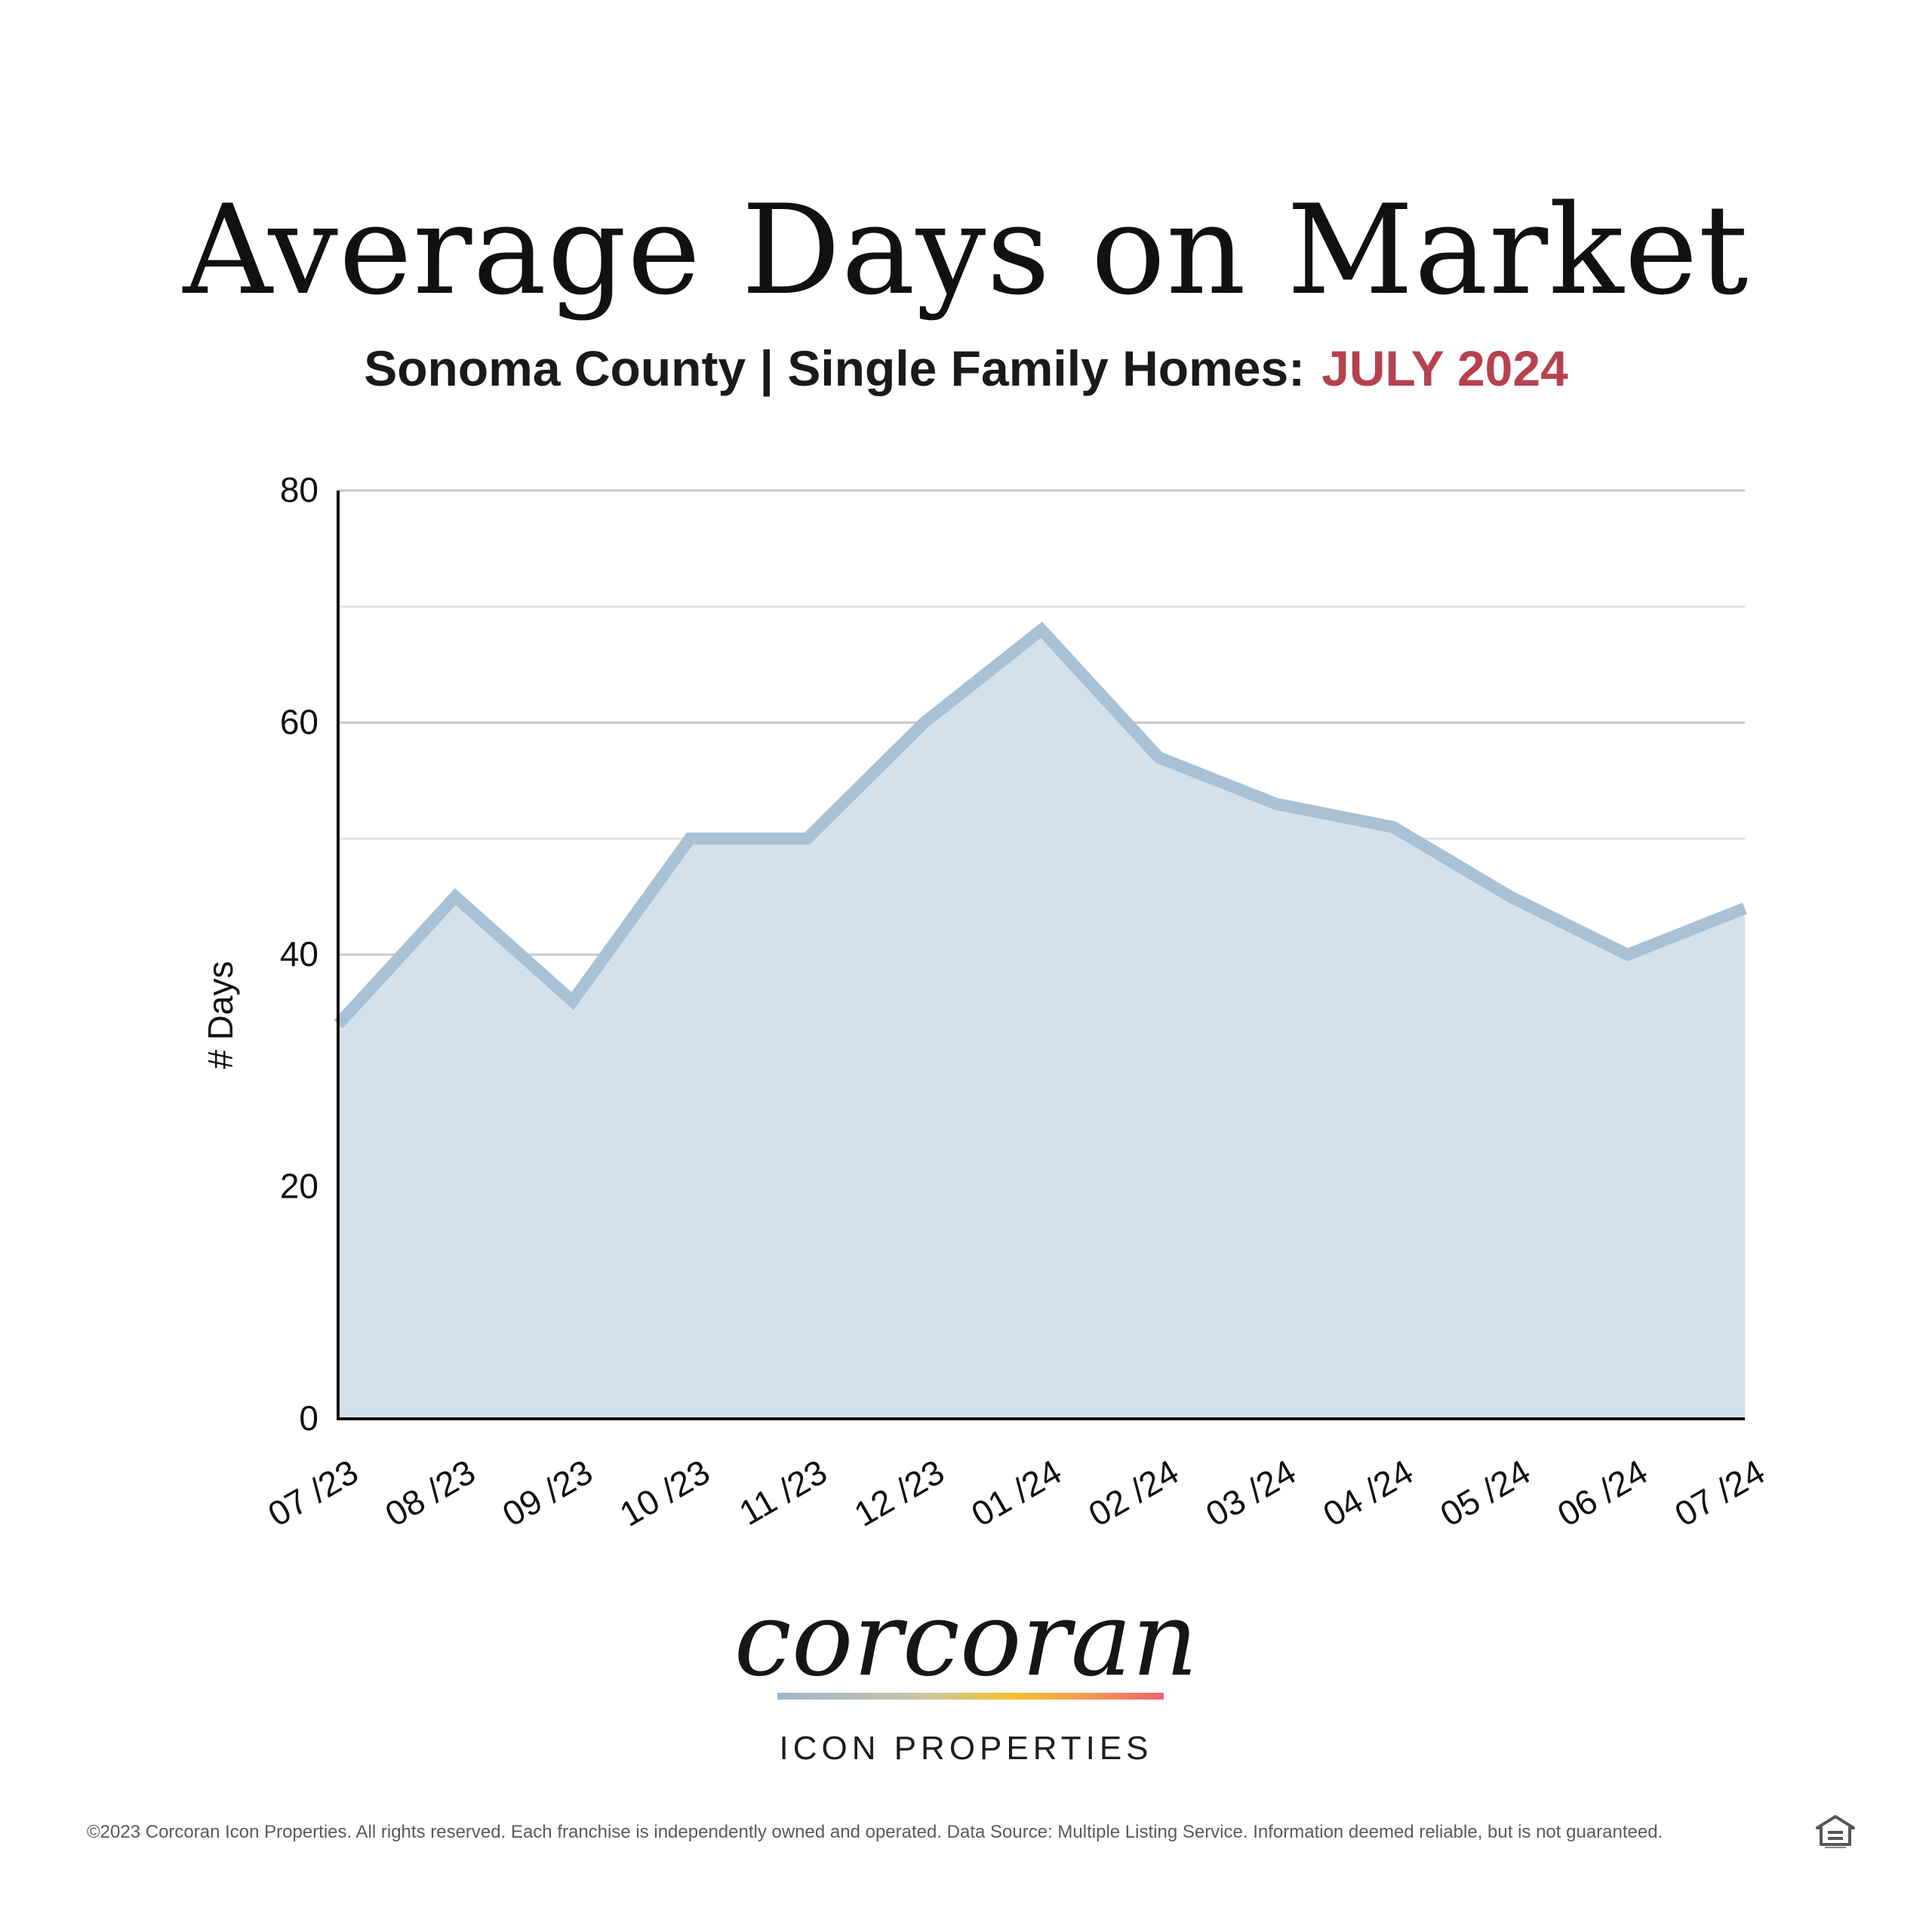 The image size is (1932, 1932). What do you see at coordinates (835, 368) in the screenshot?
I see `subtitle-text: Sonoma County | Single Family Homes:` at bounding box center [835, 368].